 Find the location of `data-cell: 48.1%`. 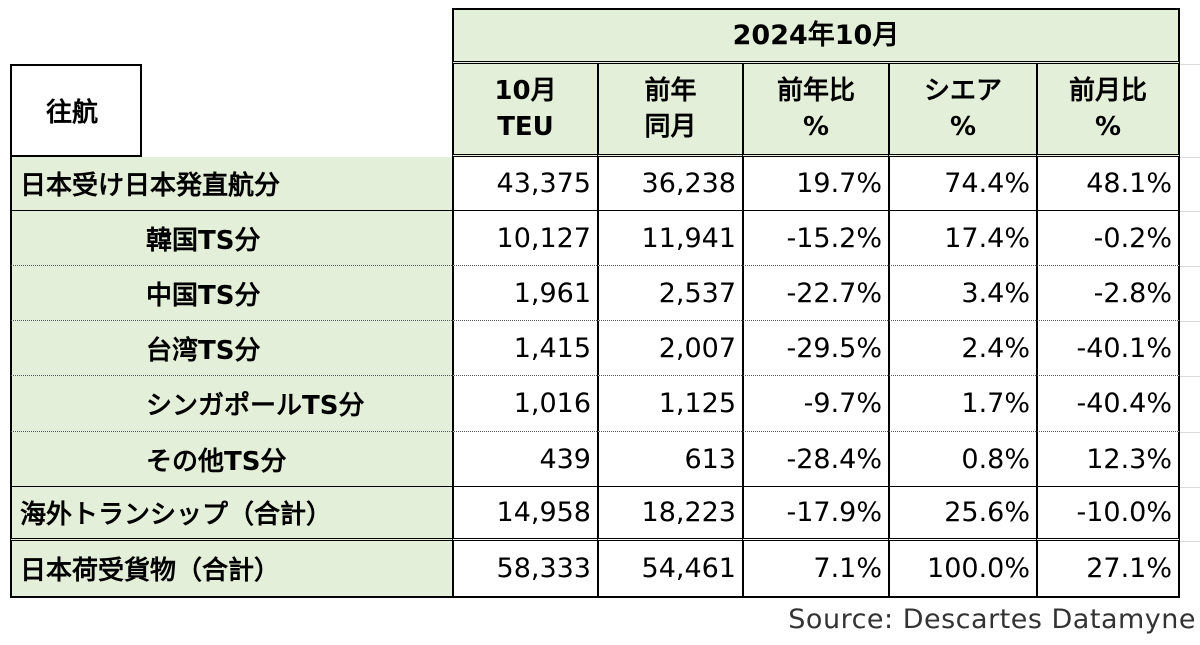

data-cell: 48.1% is located at coordinates (1108, 184).